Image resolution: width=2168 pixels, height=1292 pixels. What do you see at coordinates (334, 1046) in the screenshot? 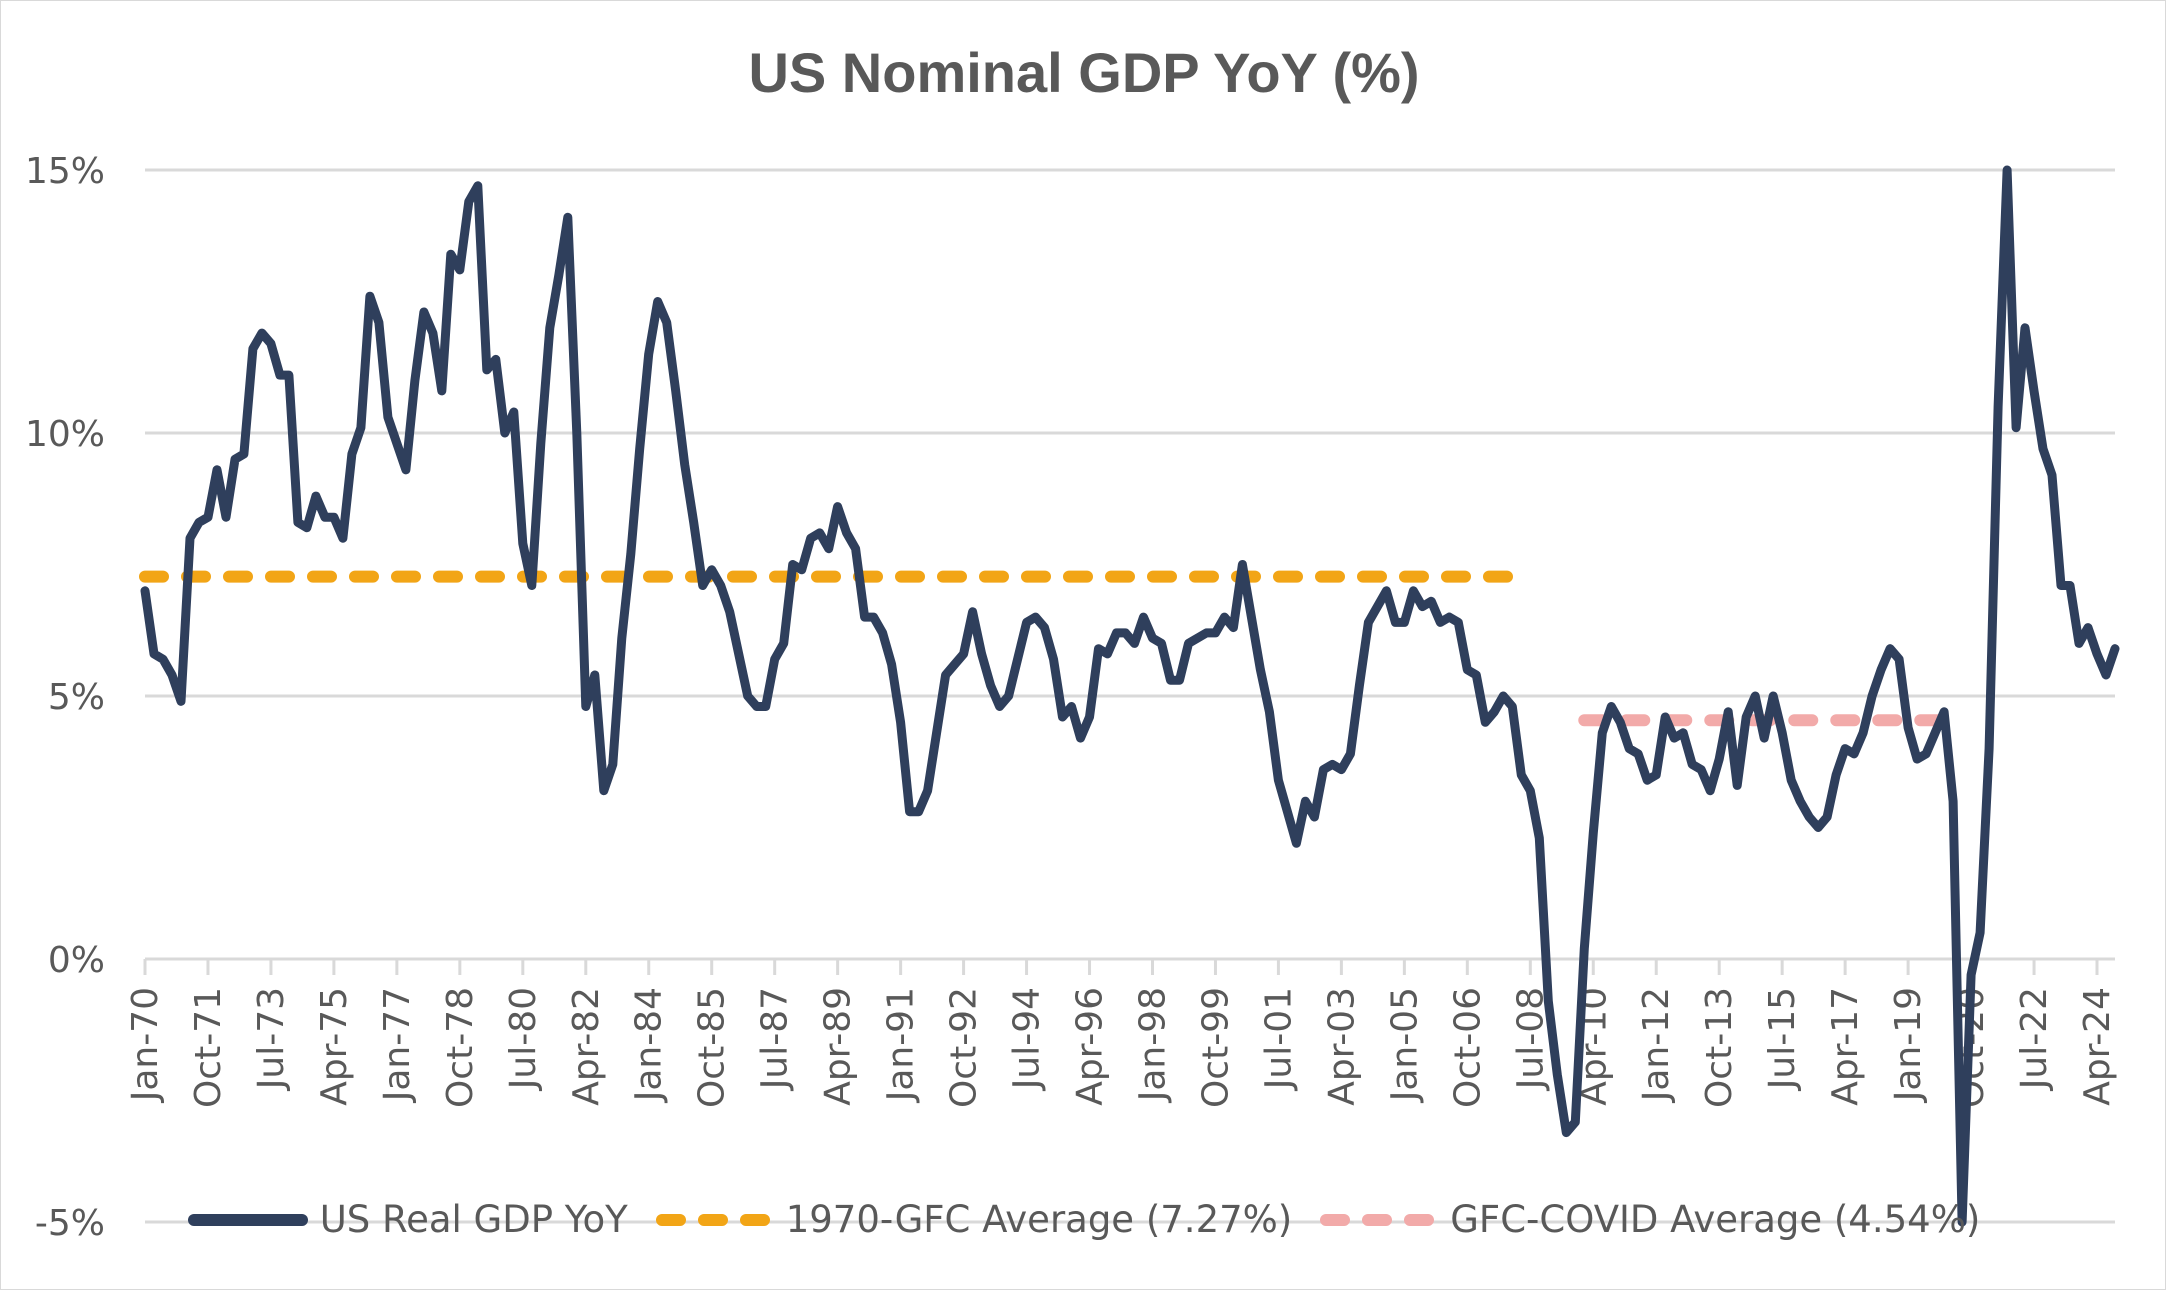
I see `x-tick-label: Apr-75` at bounding box center [334, 1046].